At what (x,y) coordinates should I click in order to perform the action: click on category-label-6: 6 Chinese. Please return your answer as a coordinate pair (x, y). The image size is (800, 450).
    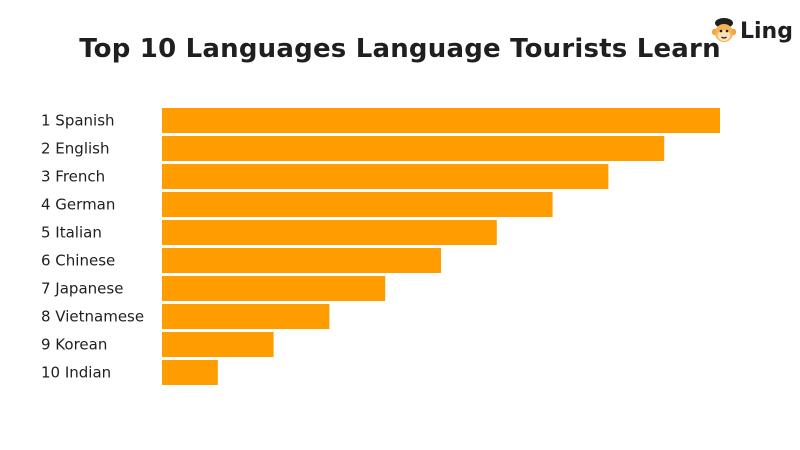
    Looking at the image, I should click on (78, 261).